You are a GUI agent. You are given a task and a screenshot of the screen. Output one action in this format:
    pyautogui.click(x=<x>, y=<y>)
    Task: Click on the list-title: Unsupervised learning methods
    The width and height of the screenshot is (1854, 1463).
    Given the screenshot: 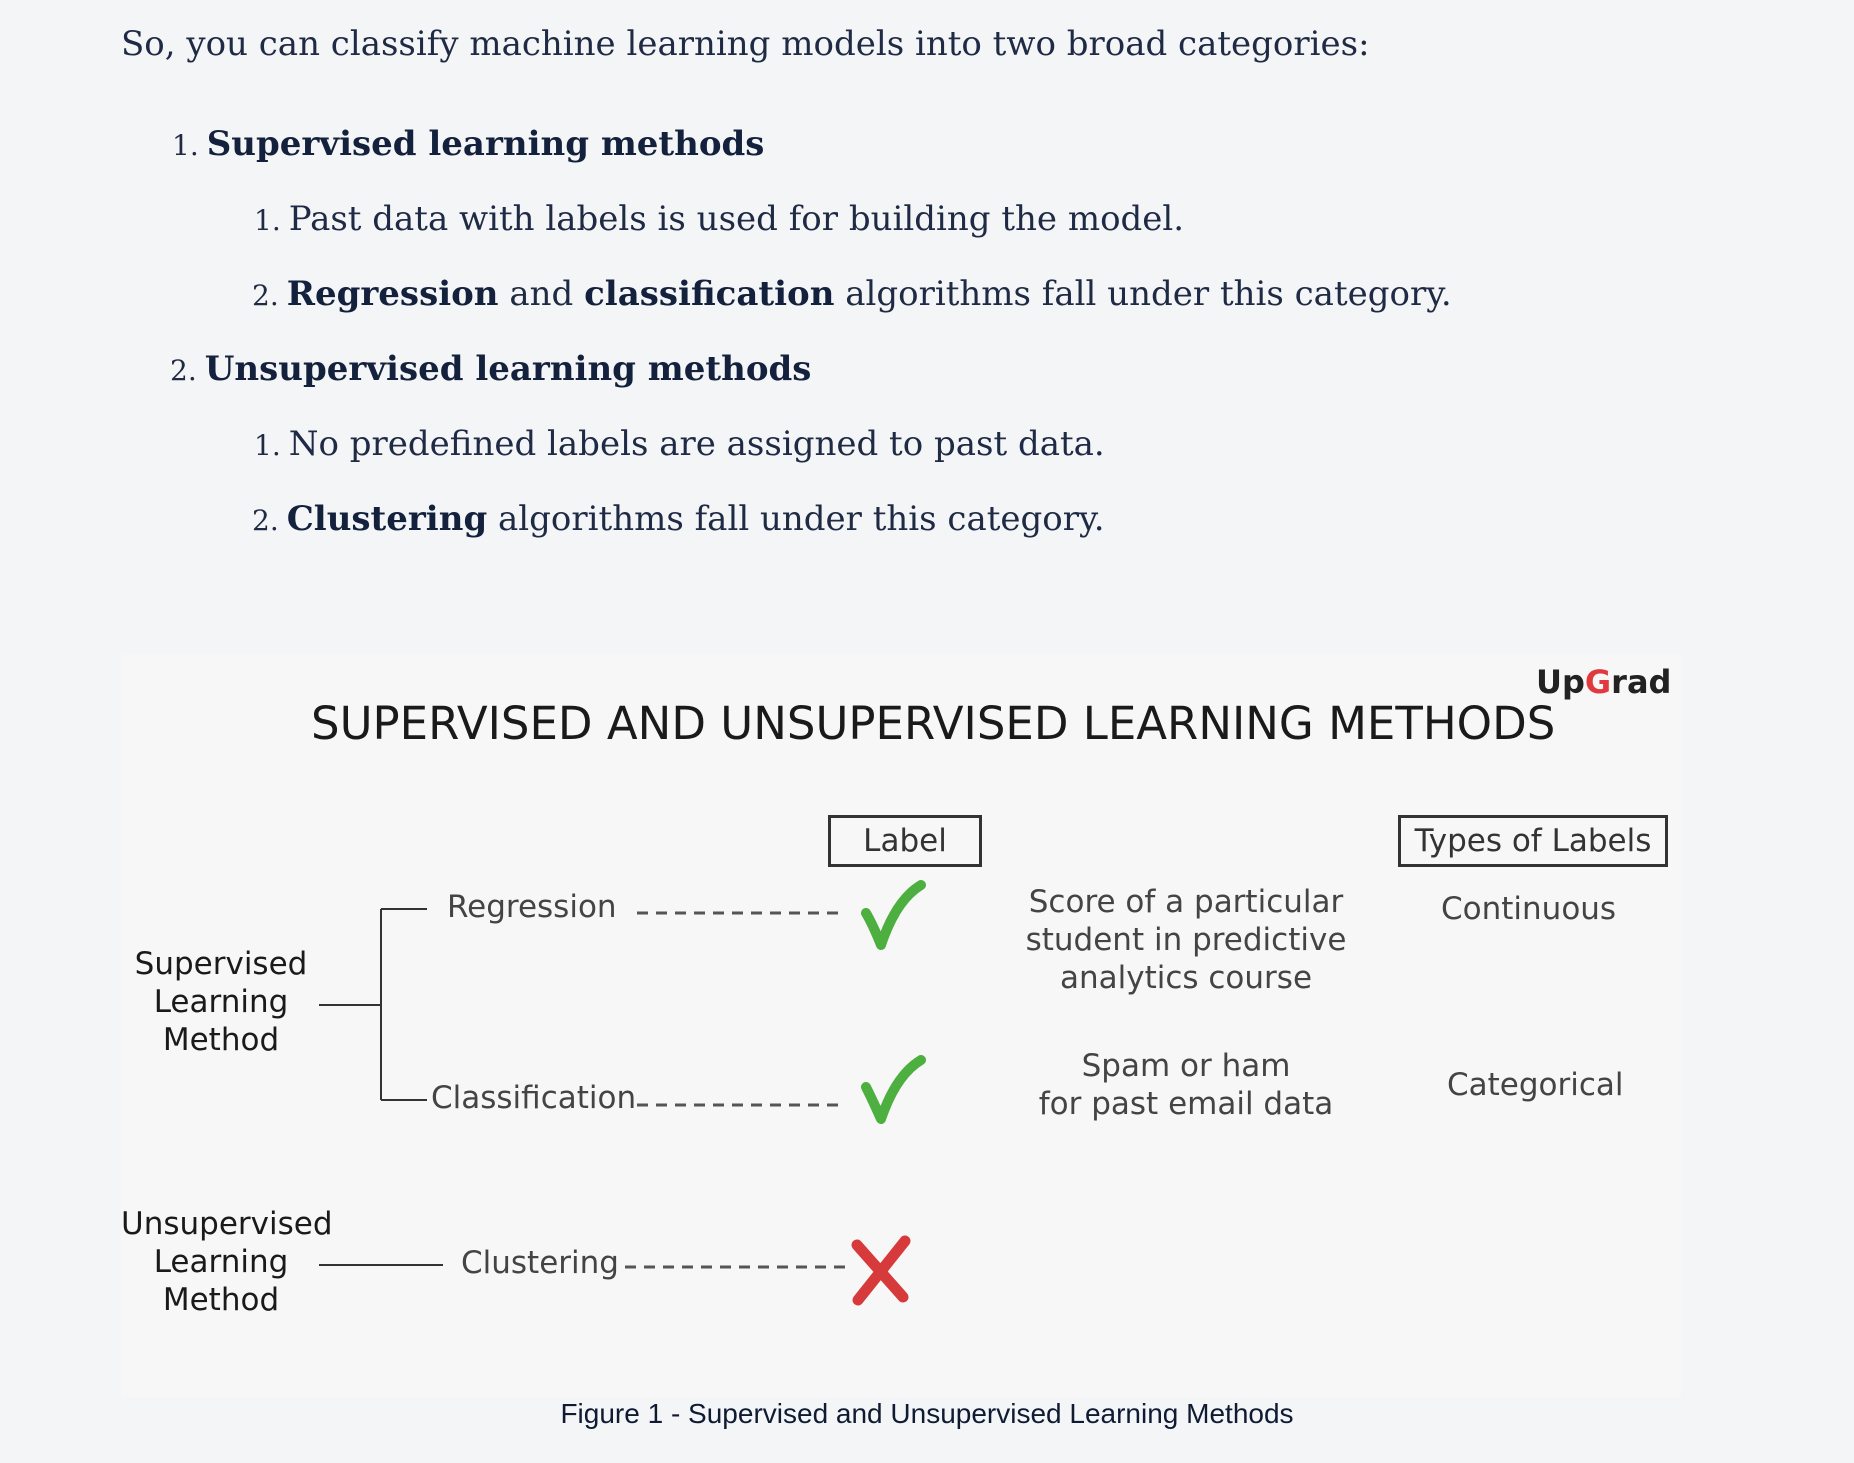 What is the action you would take?
    pyautogui.click(x=508, y=369)
    